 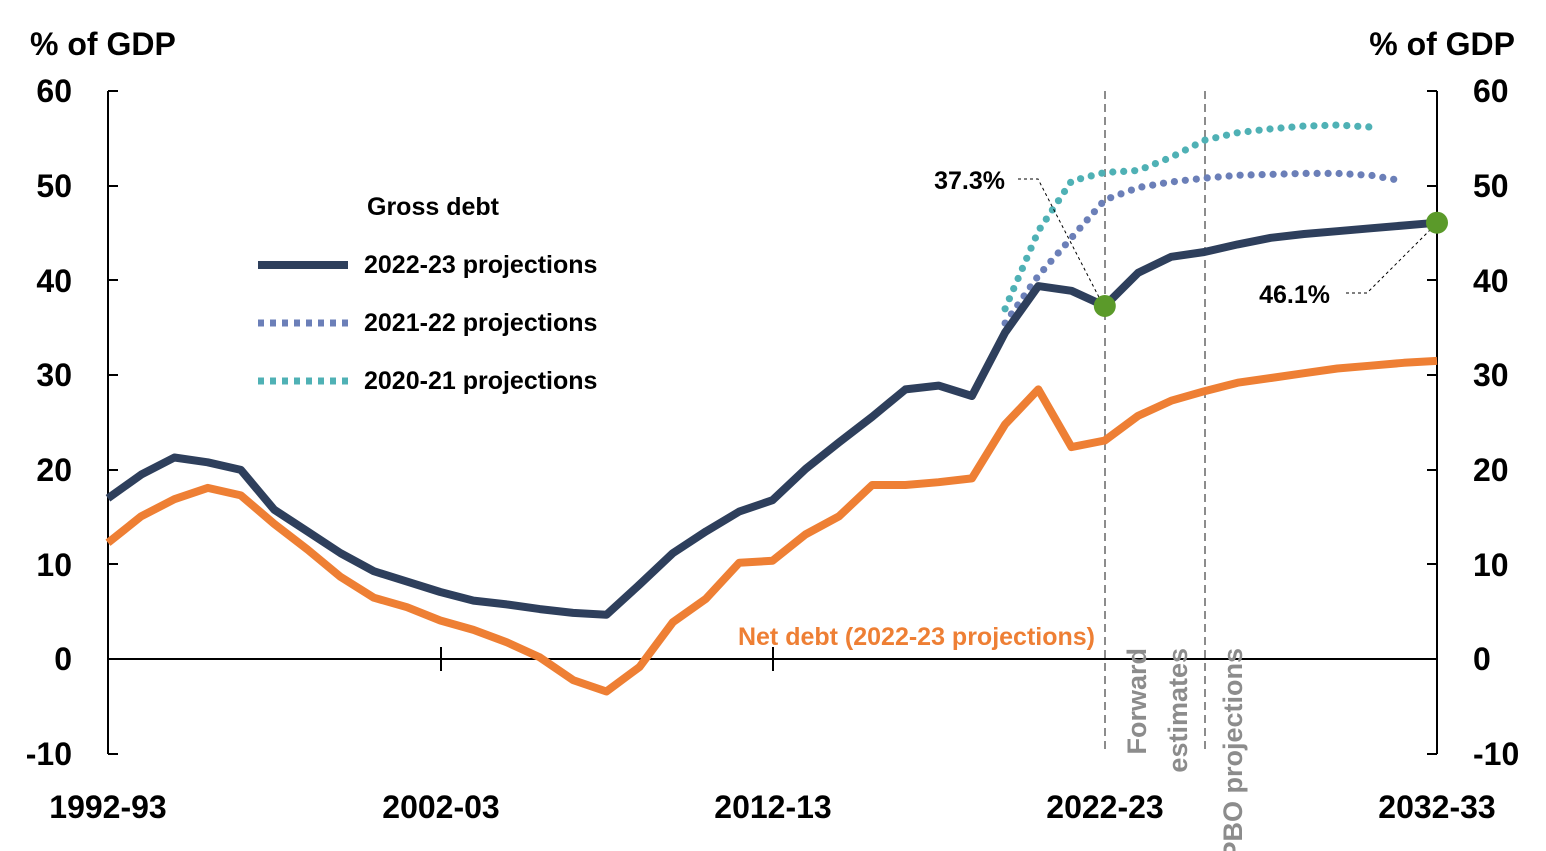 I want to click on reference-line-labels: Forward estimates PBO projections, so click(x=1185, y=749).